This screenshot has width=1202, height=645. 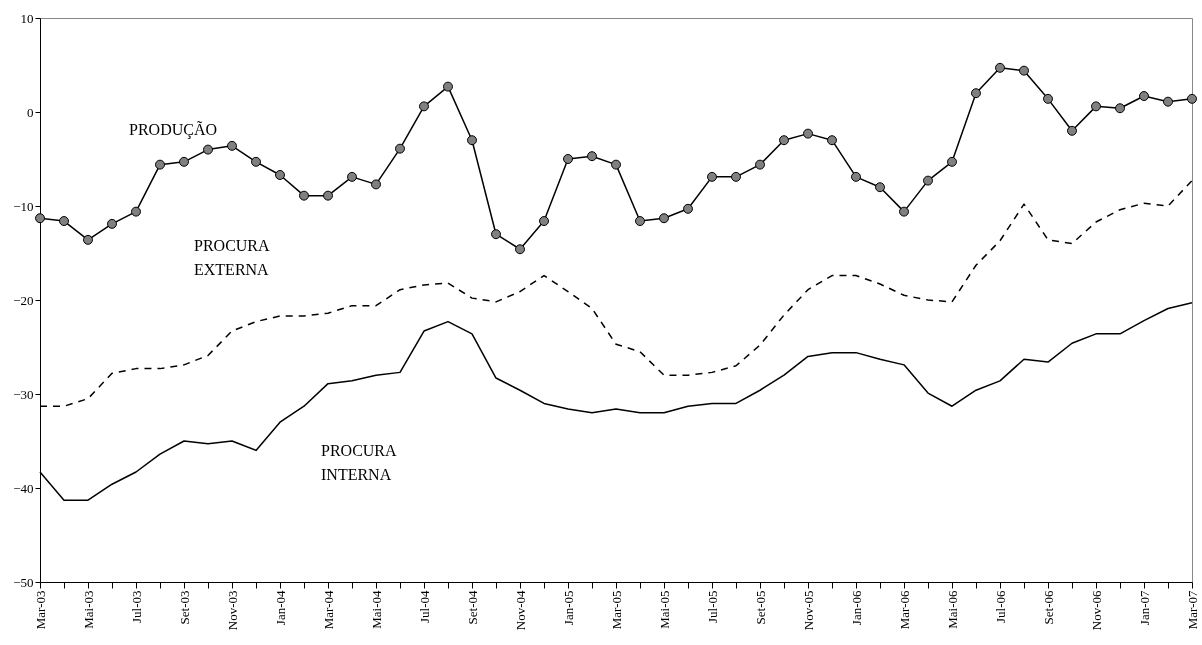 I want to click on y-tick-label: −40, so click(x=23, y=488).